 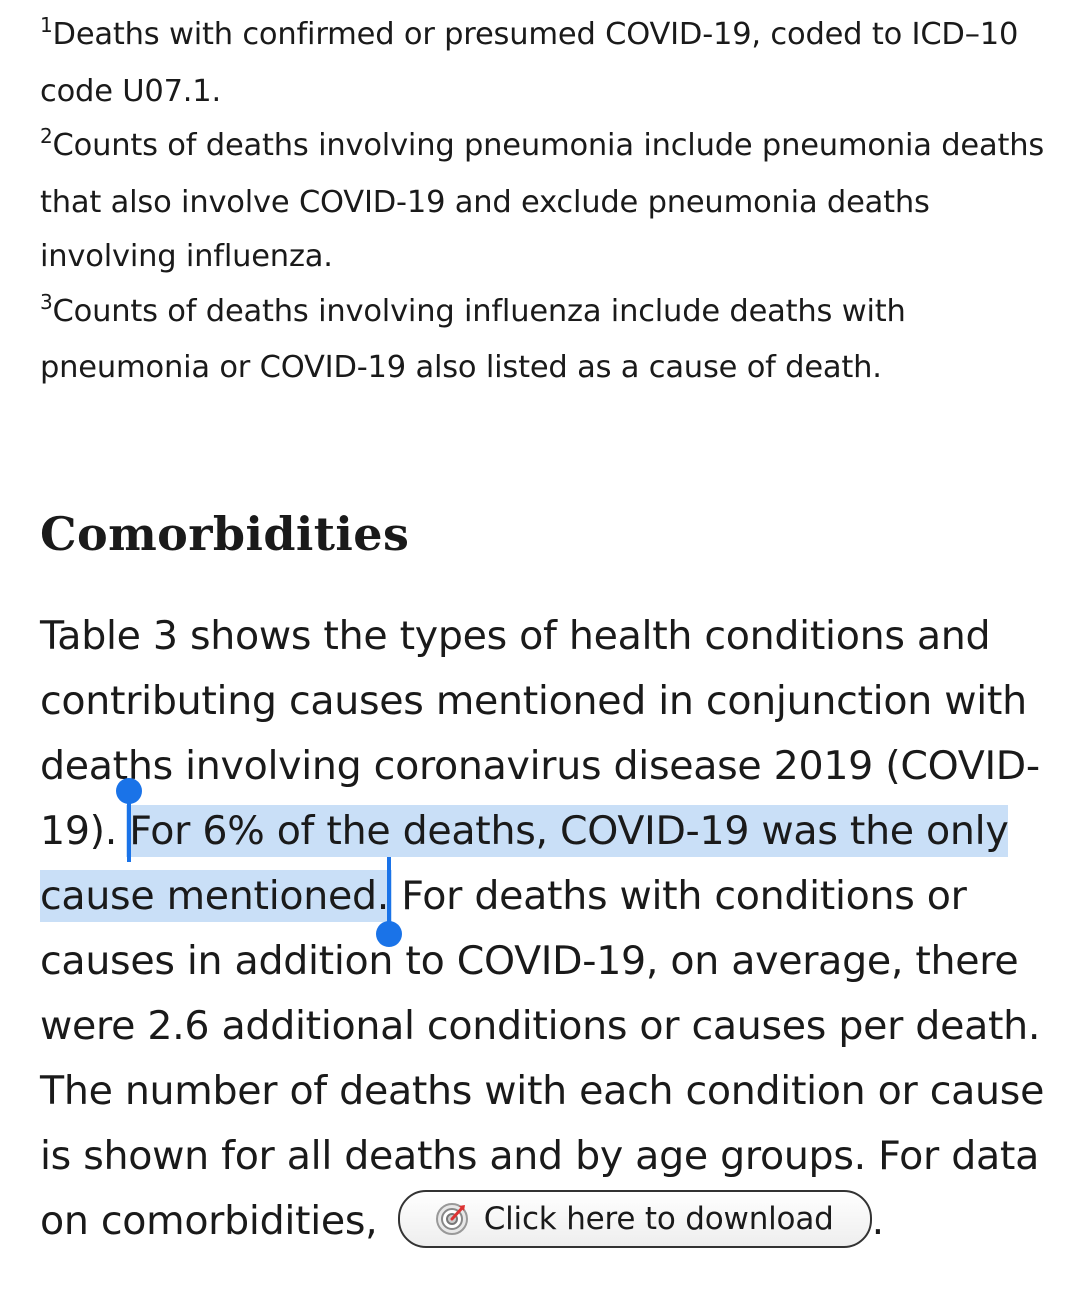 I want to click on section-heading: Comorbidities, so click(x=225, y=533).